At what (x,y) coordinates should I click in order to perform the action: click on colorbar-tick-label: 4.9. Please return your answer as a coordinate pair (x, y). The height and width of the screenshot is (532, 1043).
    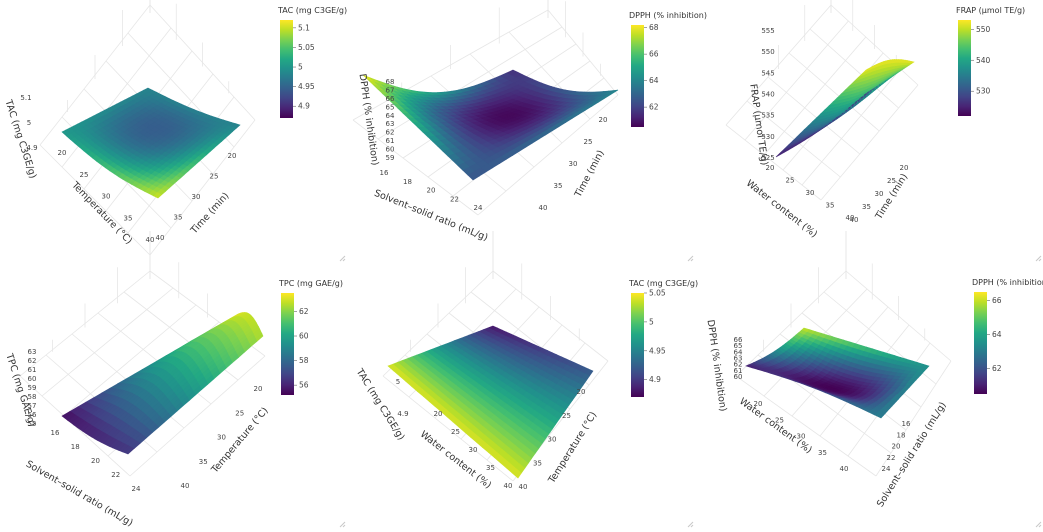
    Looking at the image, I should click on (655, 379).